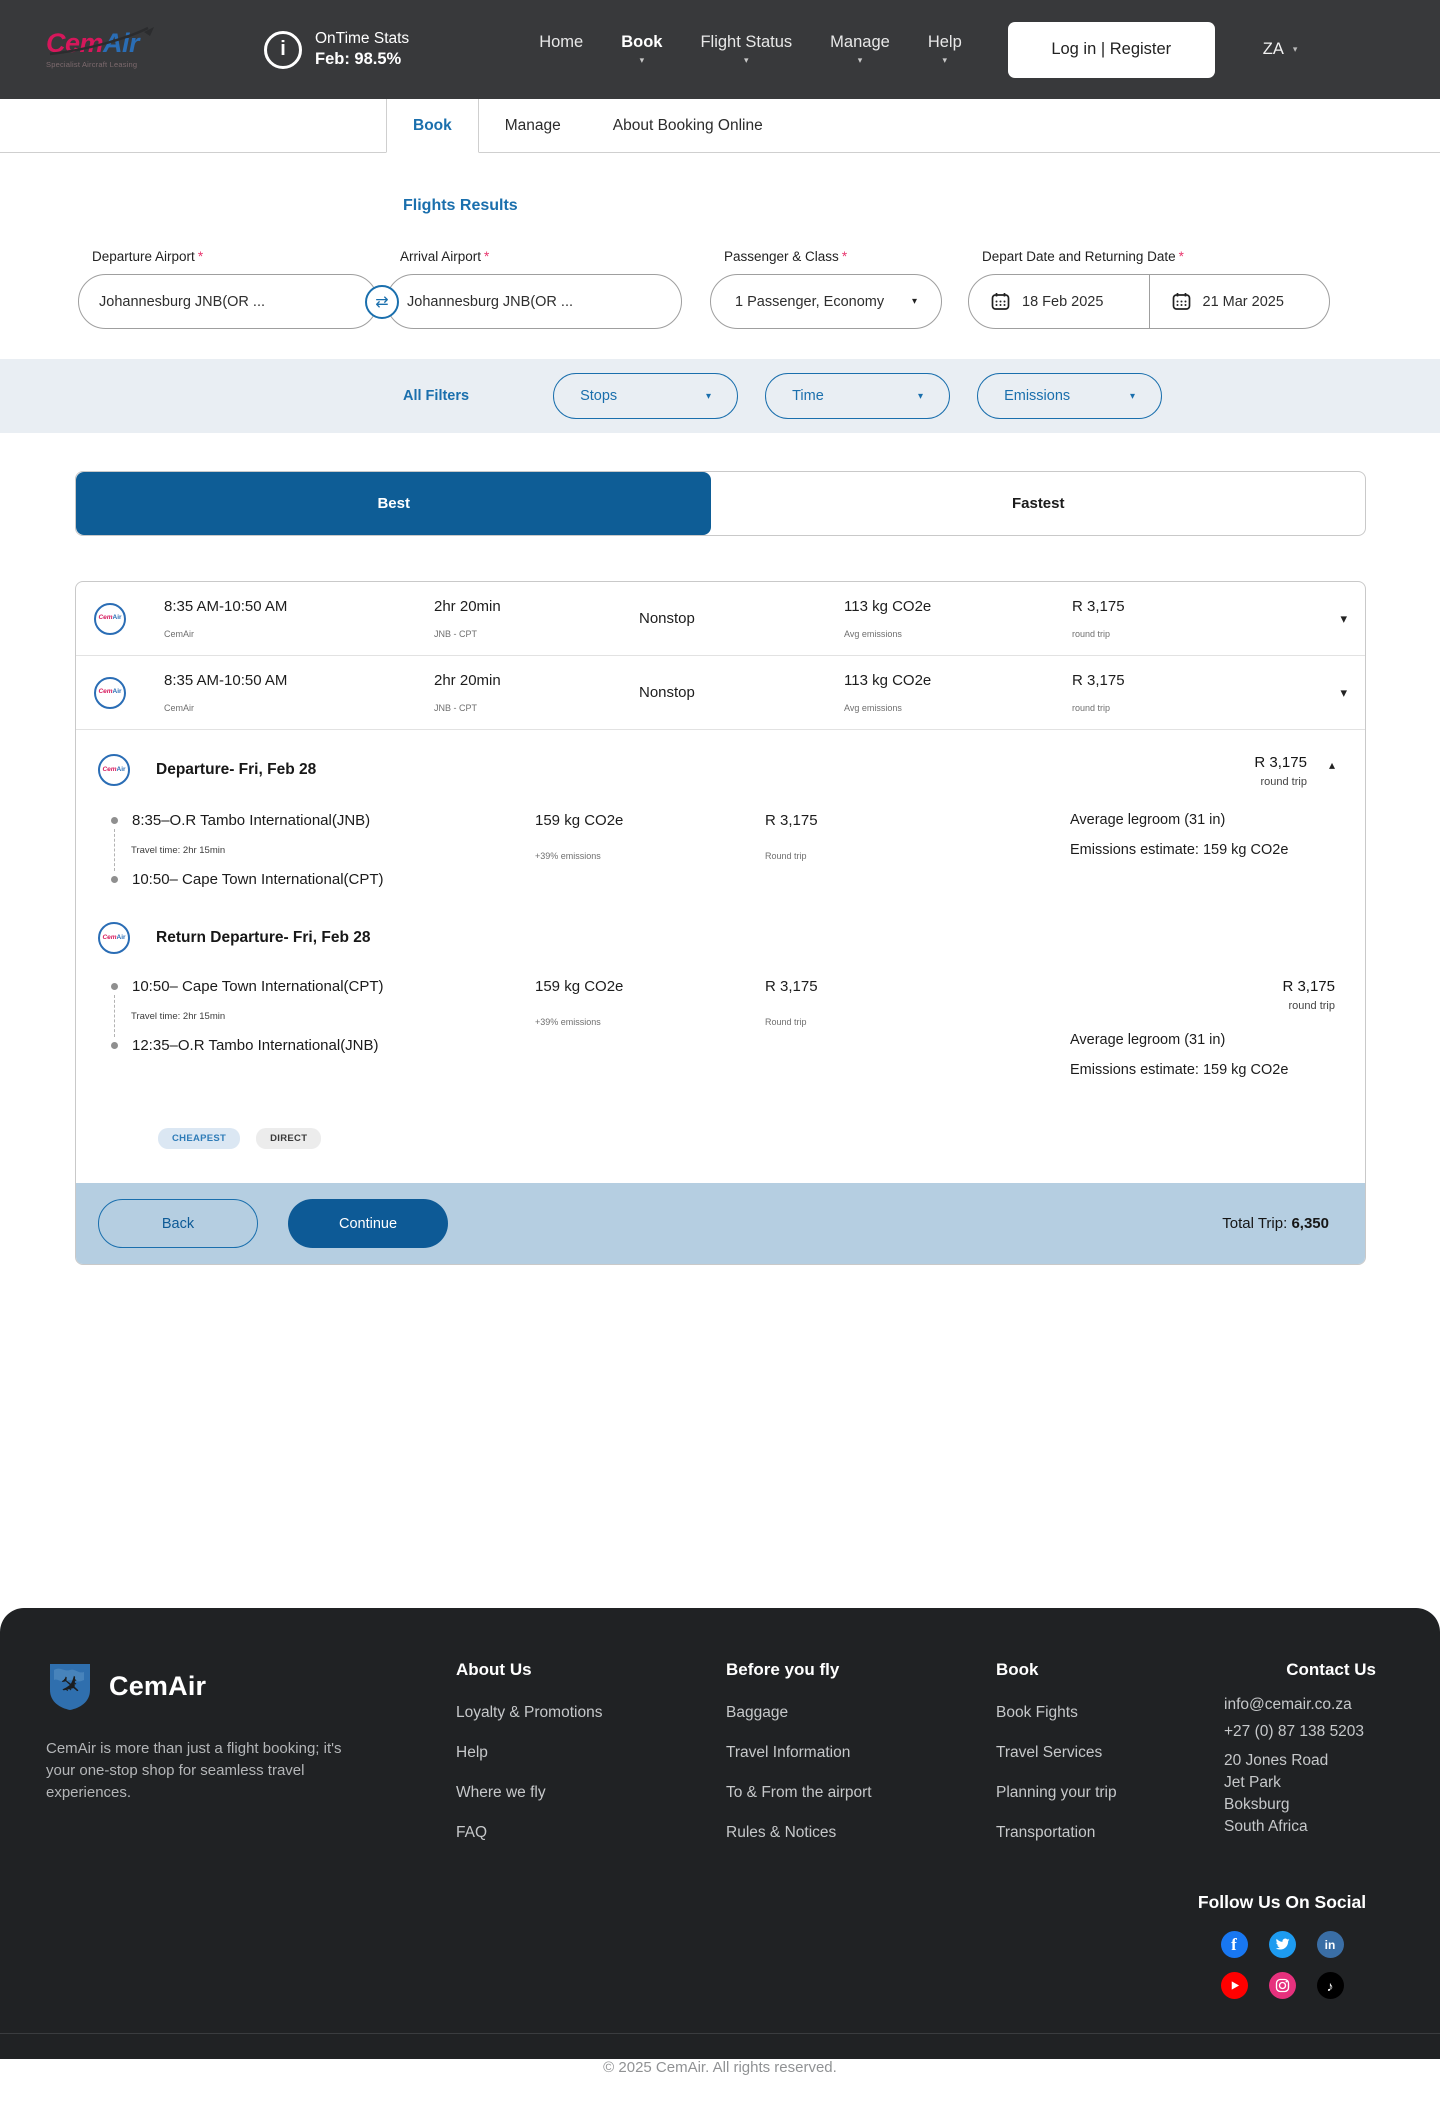 Image resolution: width=1440 pixels, height=2101 pixels. What do you see at coordinates (1234, 1944) in the screenshot?
I see `facebook-icon: f` at bounding box center [1234, 1944].